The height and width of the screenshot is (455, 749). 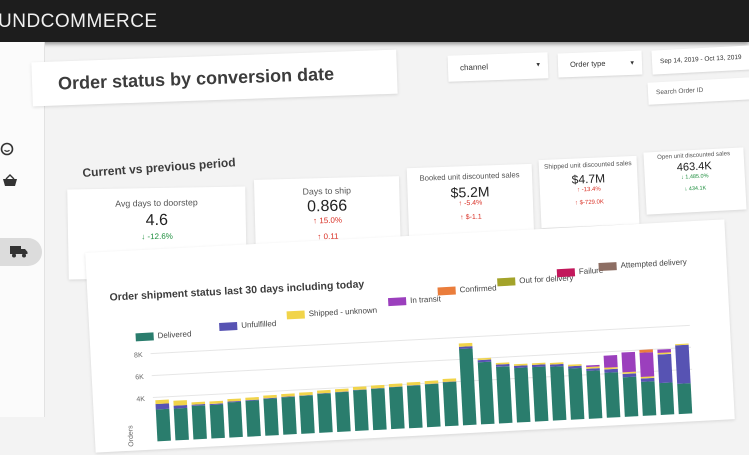 I want to click on legend-item: In transit, so click(x=414, y=300).